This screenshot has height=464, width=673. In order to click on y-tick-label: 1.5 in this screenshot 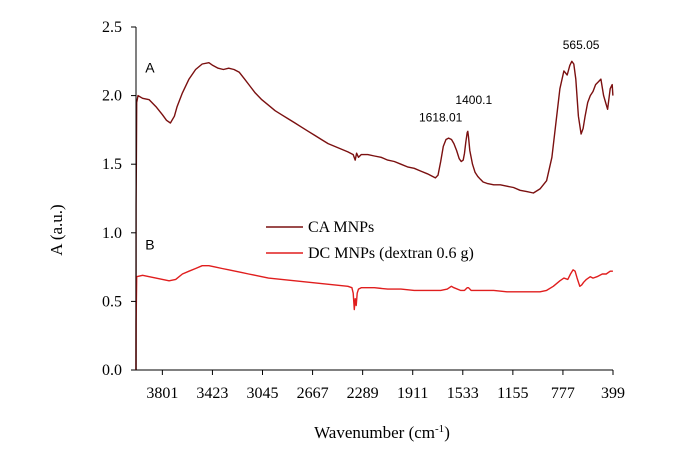, I will do `click(112, 164)`.